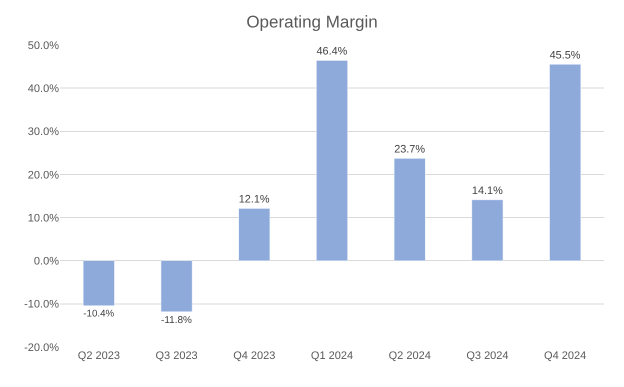 This screenshot has height=387, width=624. What do you see at coordinates (254, 200) in the screenshot?
I see `data-label: 12.1%` at bounding box center [254, 200].